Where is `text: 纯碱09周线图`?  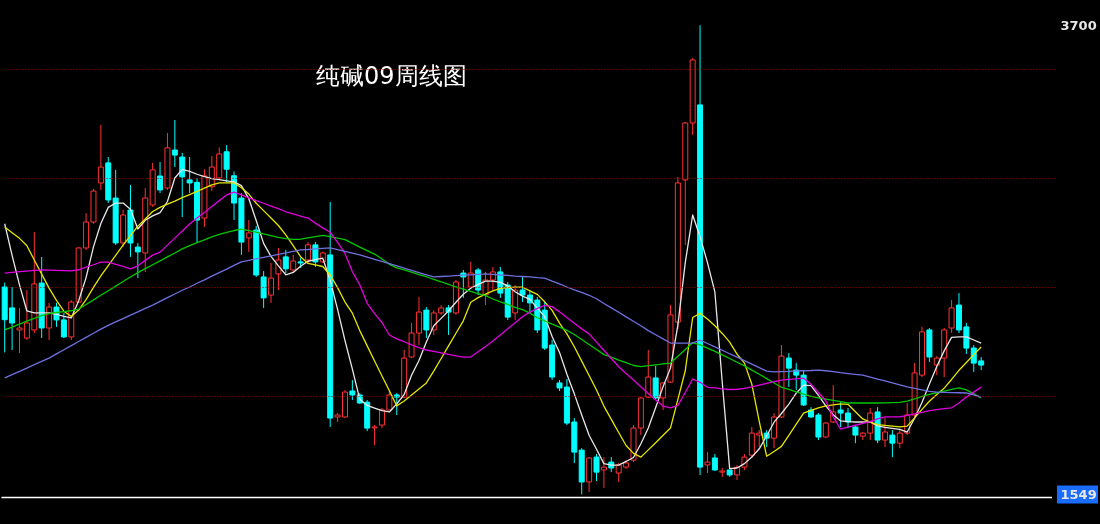
text: 纯碱09周线图 is located at coordinates (391, 76).